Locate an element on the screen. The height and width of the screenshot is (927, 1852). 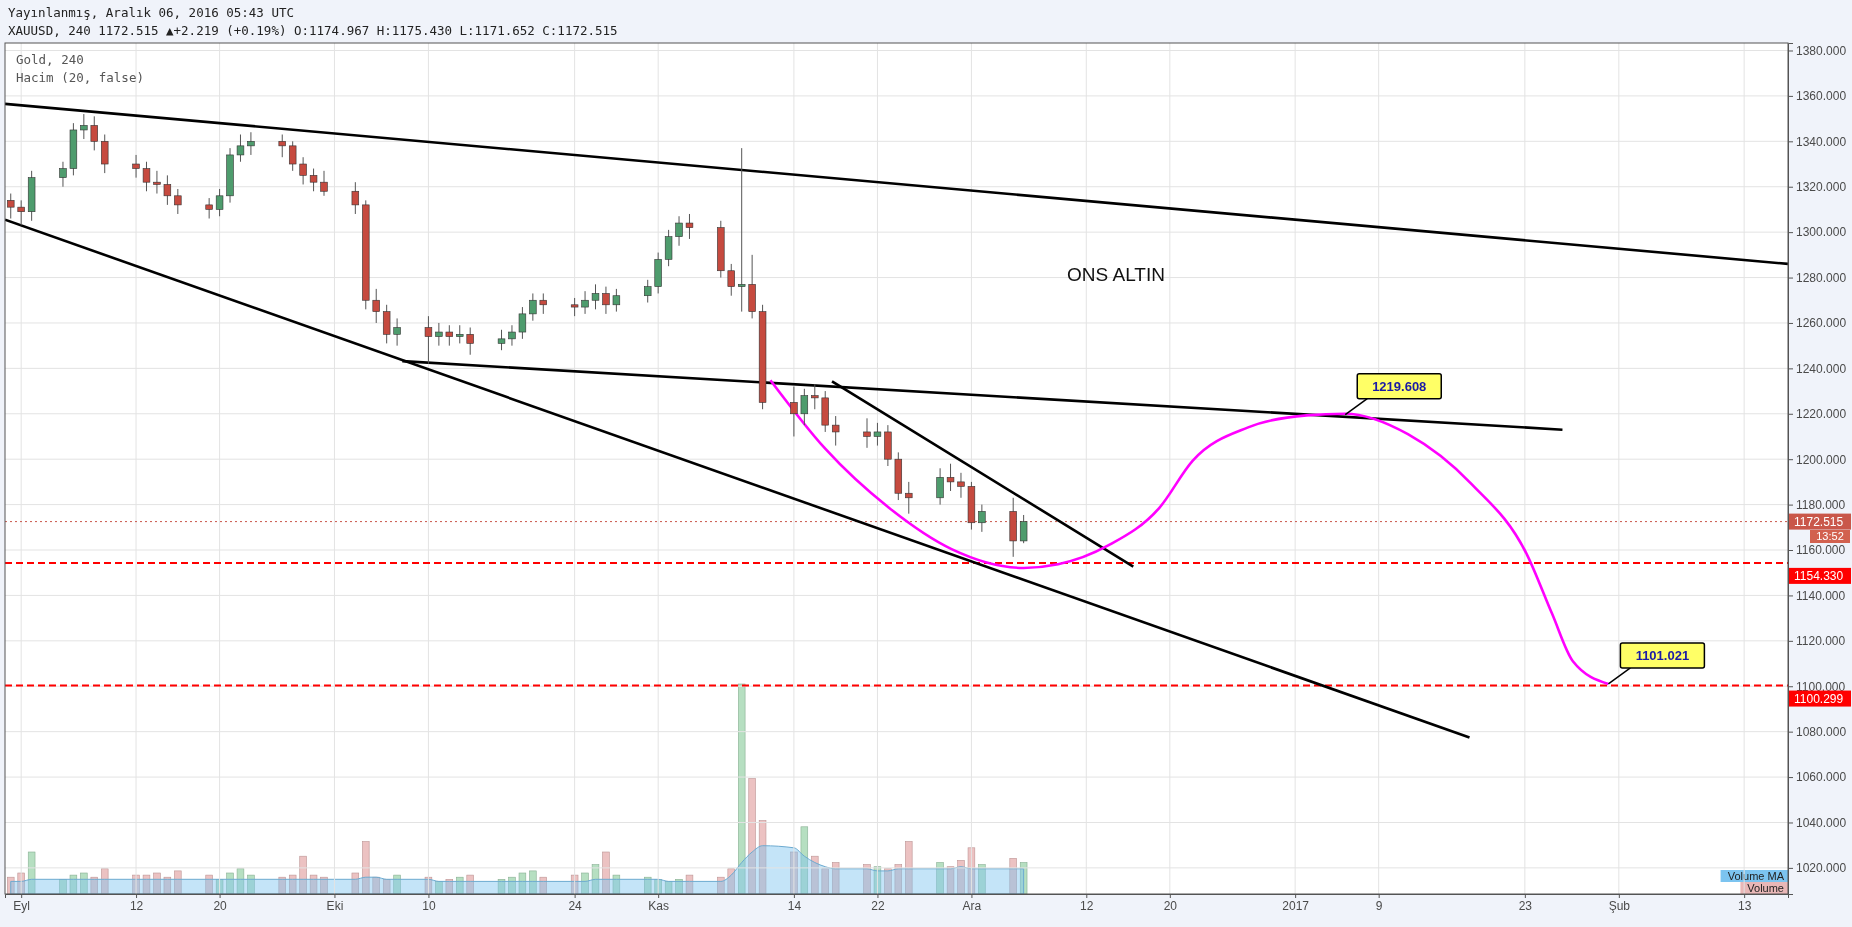
ref-line-label: 1172.515 is located at coordinates (1819, 522).